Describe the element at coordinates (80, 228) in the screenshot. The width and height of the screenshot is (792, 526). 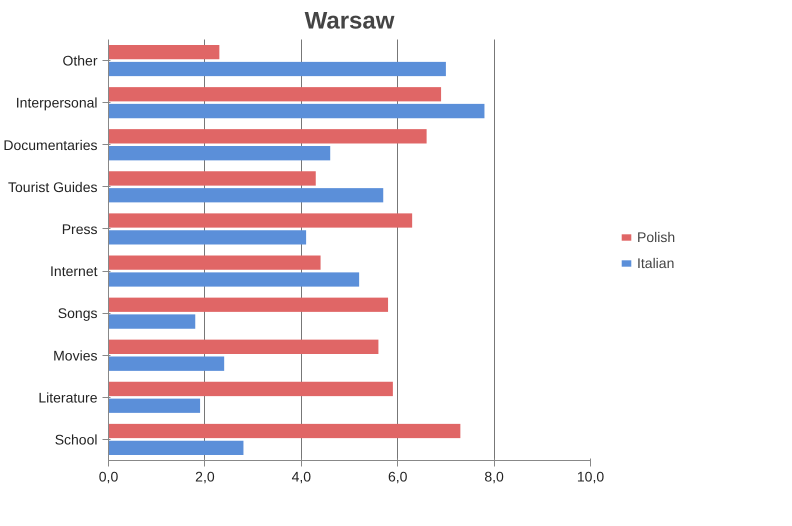
I see `y-tick-label: Press` at that location.